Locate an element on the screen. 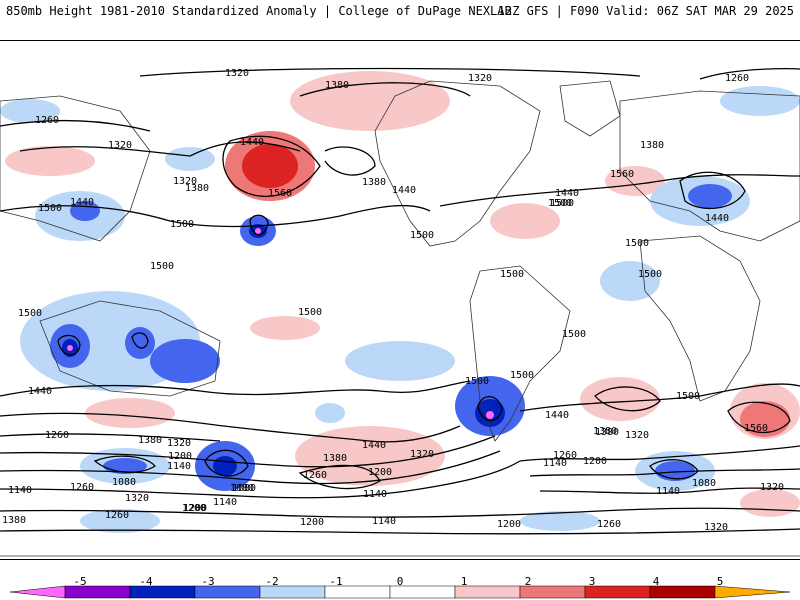 Image resolution: width=800 pixels, height=600 pixels. colorbar-tick: -5 is located at coordinates (80, 581).